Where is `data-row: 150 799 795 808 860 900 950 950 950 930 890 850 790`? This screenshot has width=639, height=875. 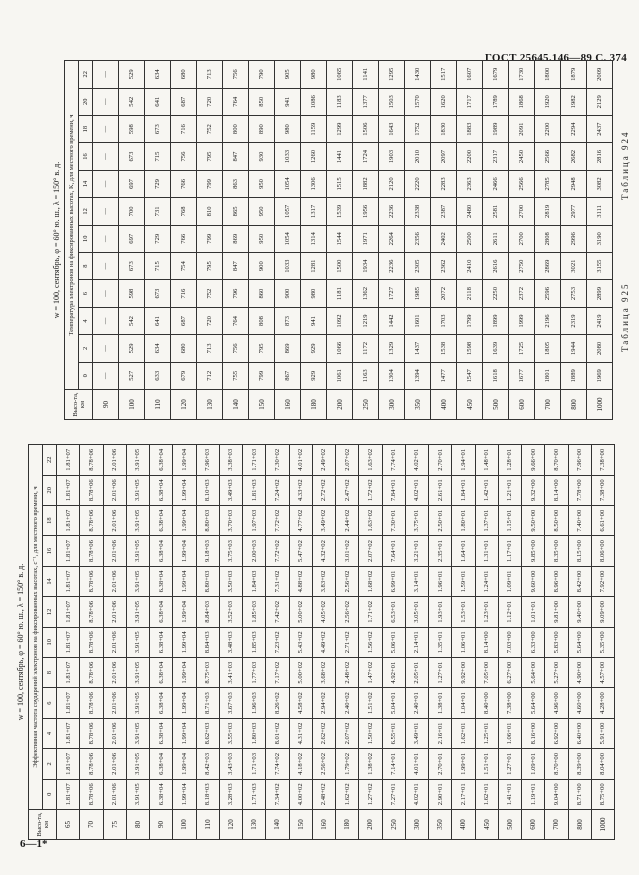
data-row: 150 799 795 808 860 900 950 950 950 930 890 850 790 is located at coordinates (261, 240).